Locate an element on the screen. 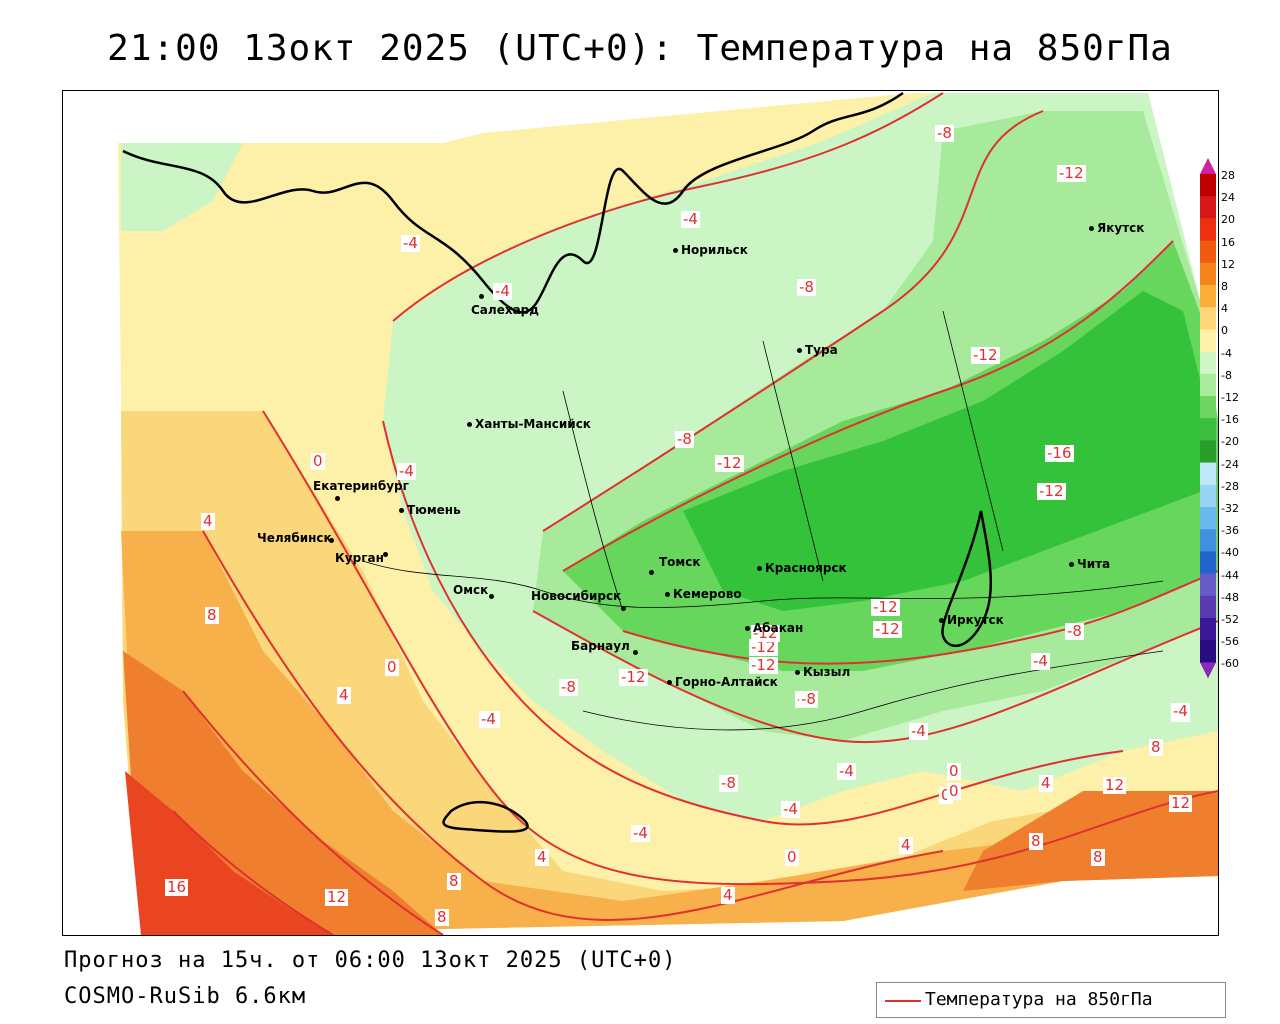  city-marker: Чита is located at coordinates (1089, 564).